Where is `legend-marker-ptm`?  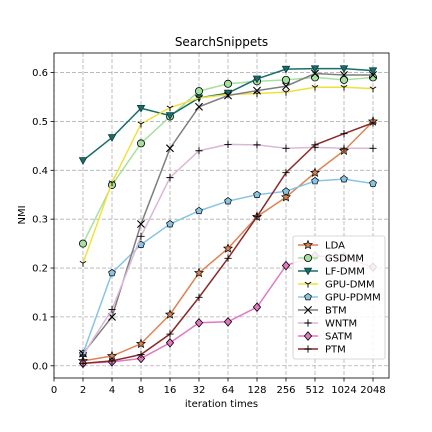
legend-marker-ptm is located at coordinates (308, 349).